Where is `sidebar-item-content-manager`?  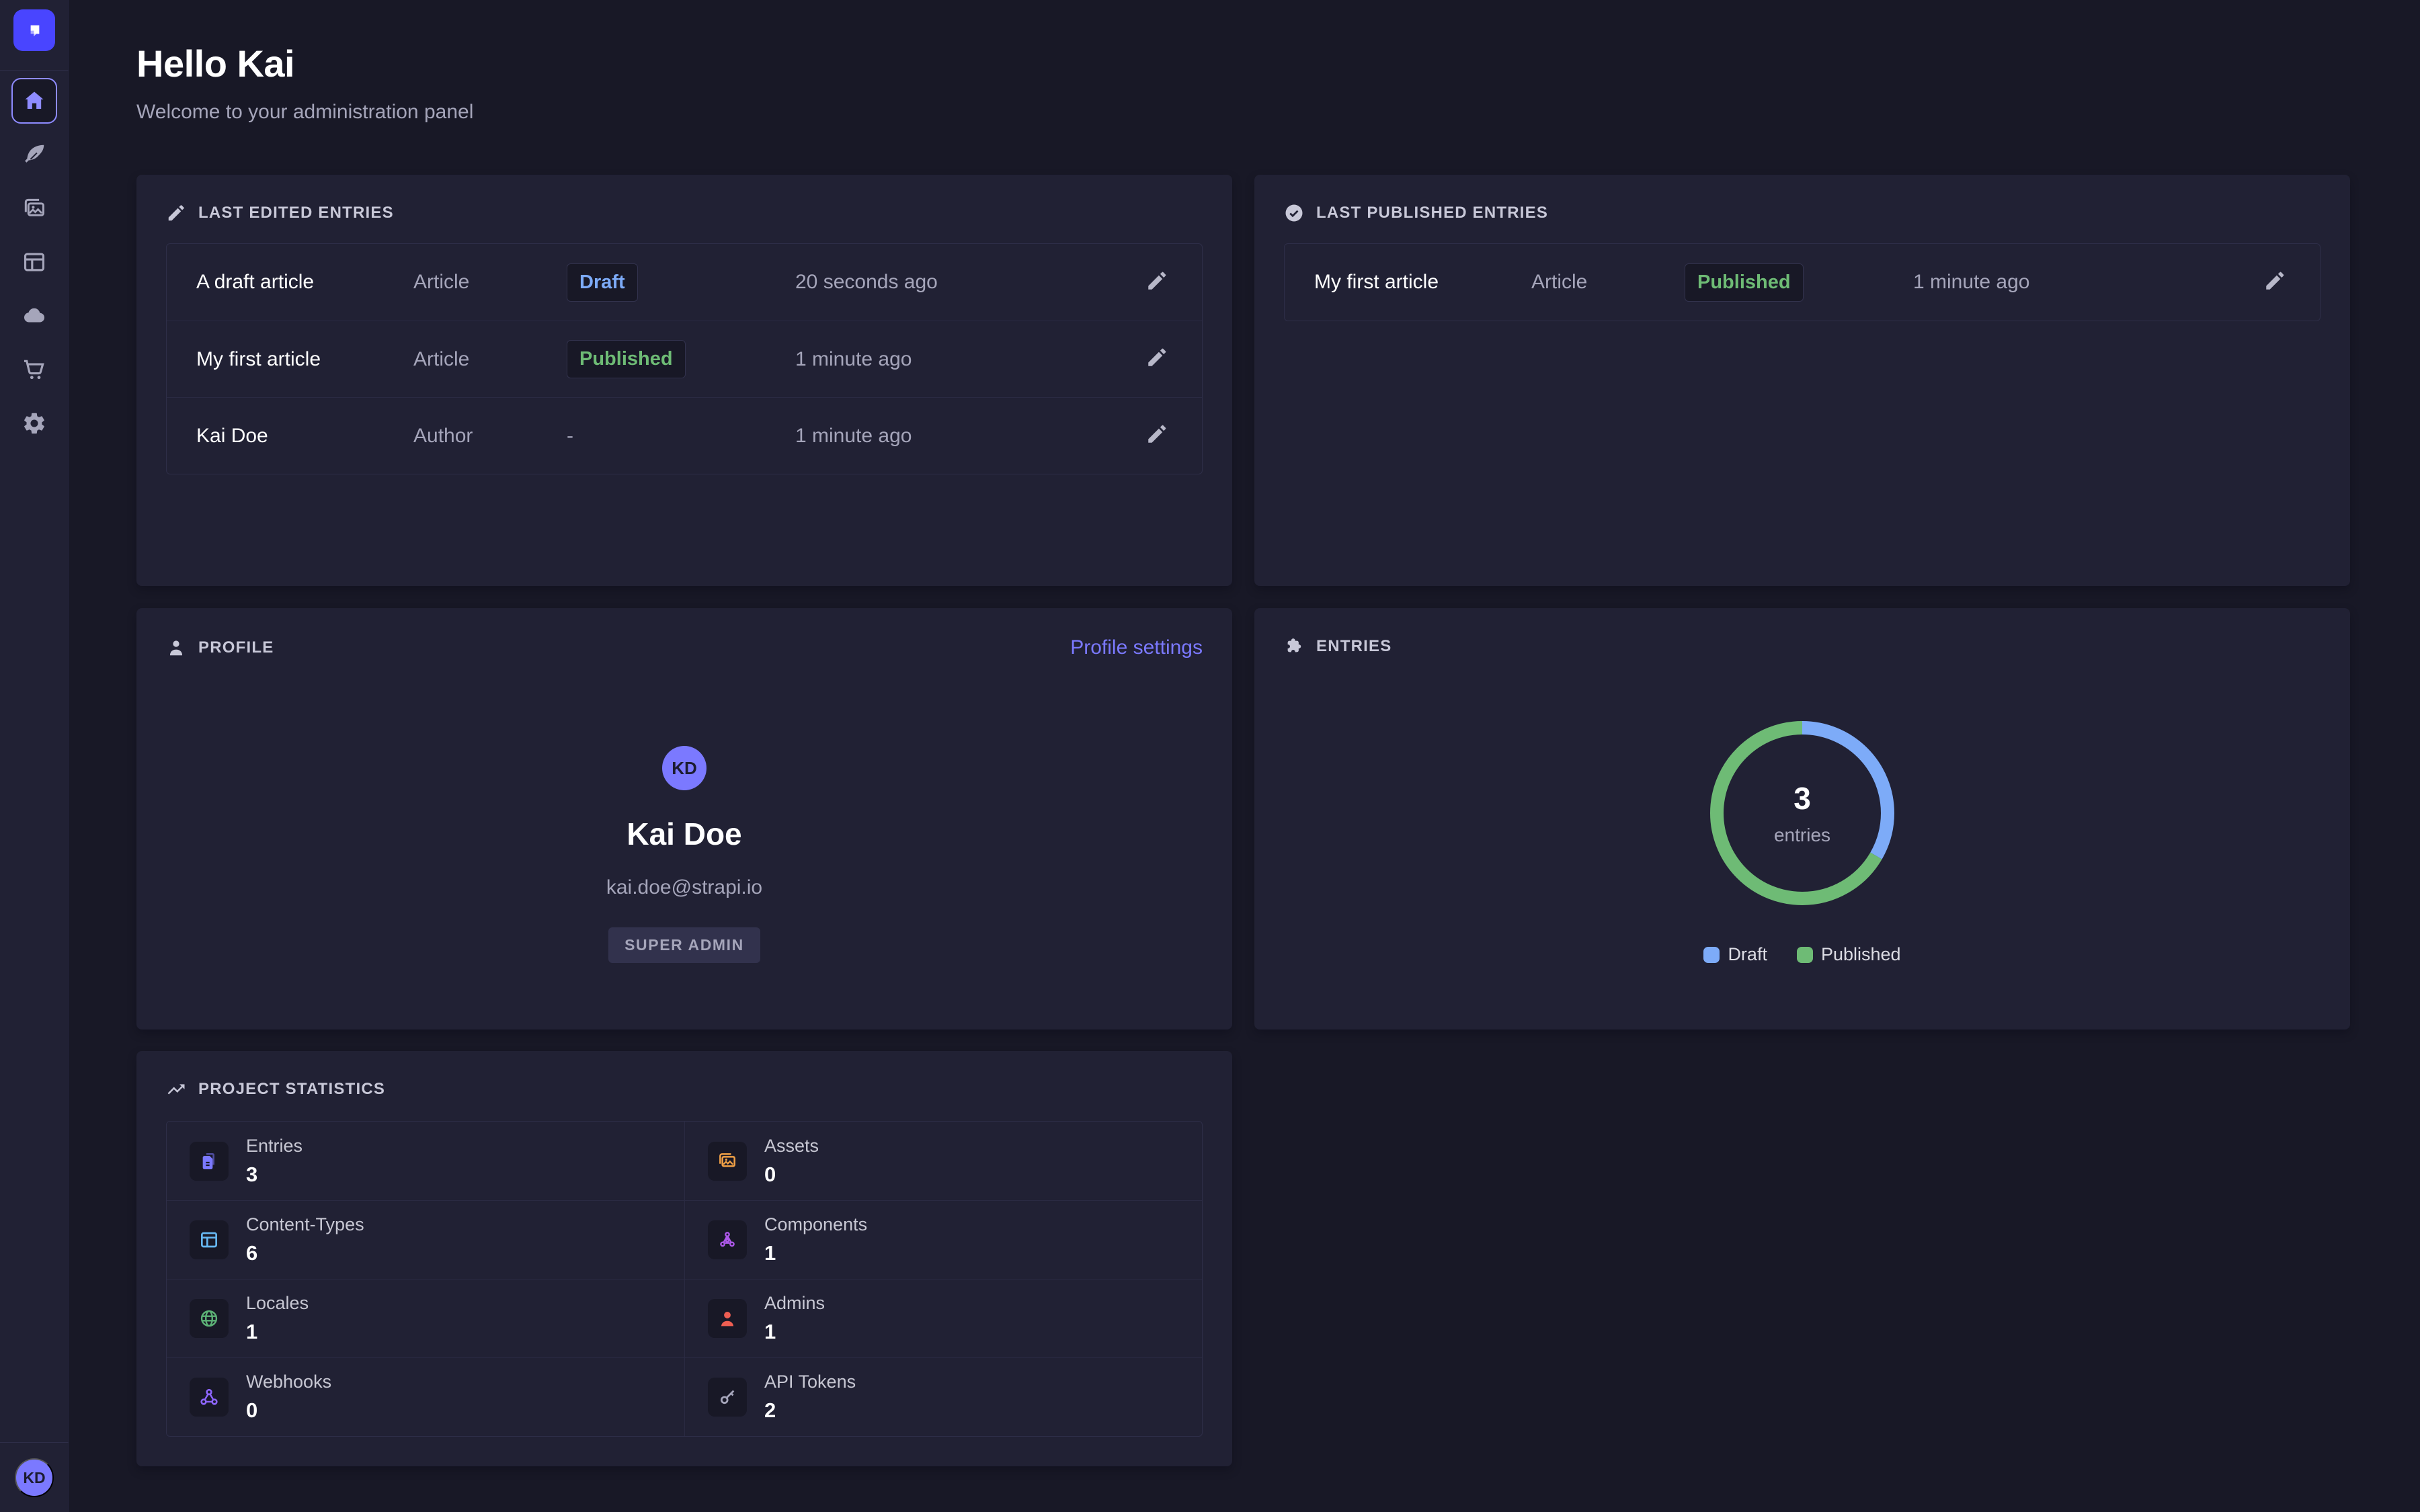
sidebar-item-content-manager is located at coordinates (34, 155).